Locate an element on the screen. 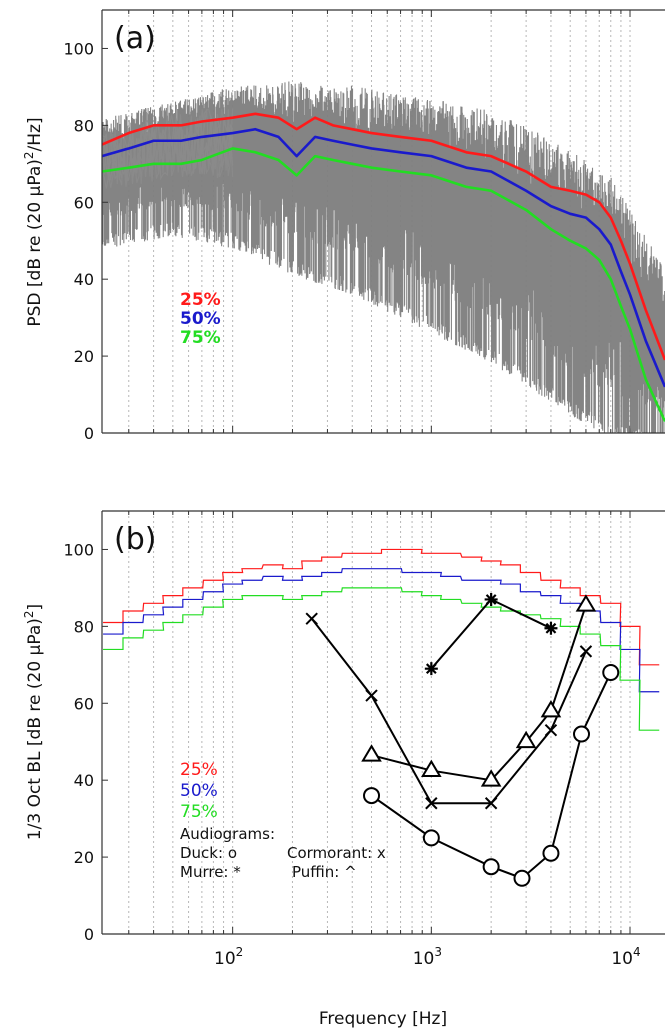  annotation-duck: Duck: o is located at coordinates (208, 853).